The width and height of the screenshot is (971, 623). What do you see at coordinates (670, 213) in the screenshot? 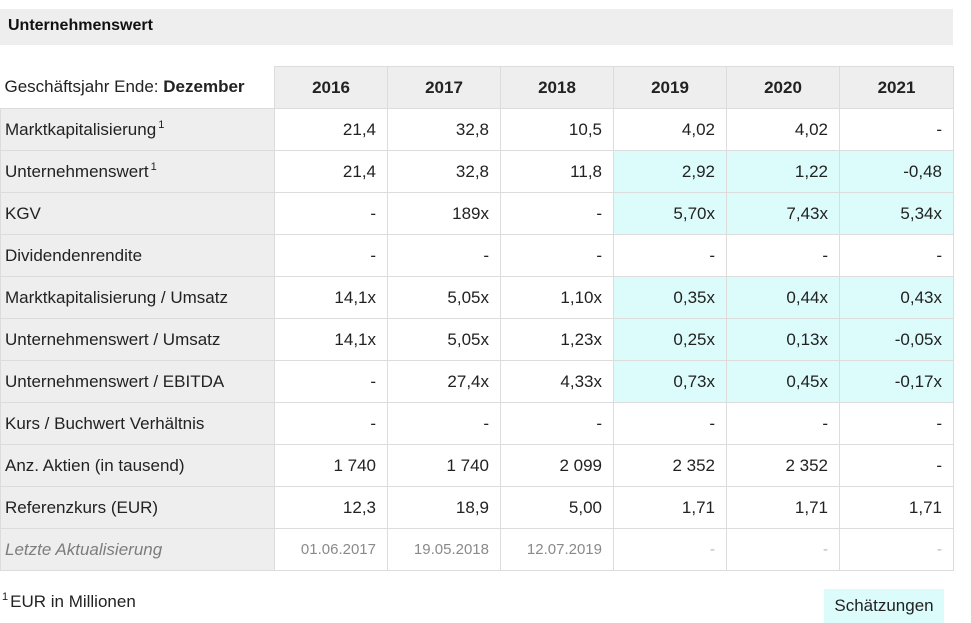
I see `table-cell: 5,70x` at bounding box center [670, 213].